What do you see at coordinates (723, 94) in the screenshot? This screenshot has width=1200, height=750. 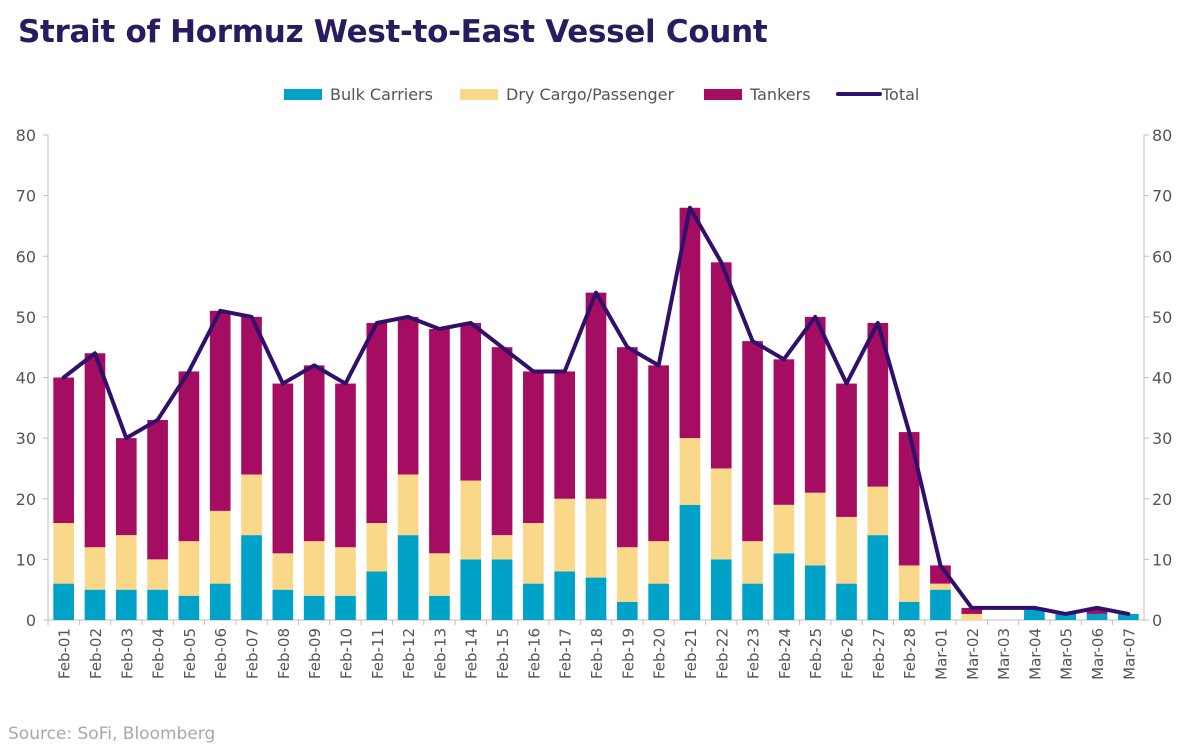 I see `legend-swatch-tankers` at bounding box center [723, 94].